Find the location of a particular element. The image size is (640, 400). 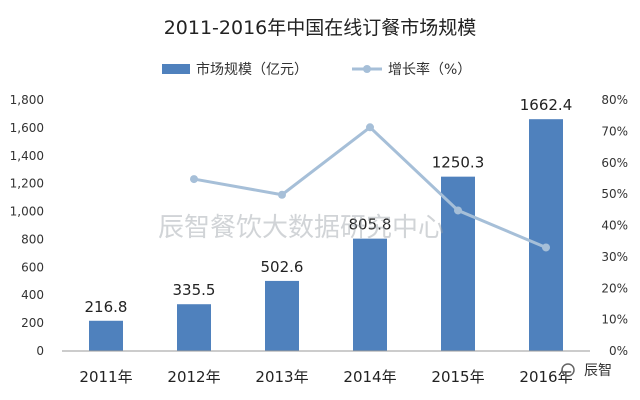

right-y-tick-label: 40% is located at coordinates (614, 226).